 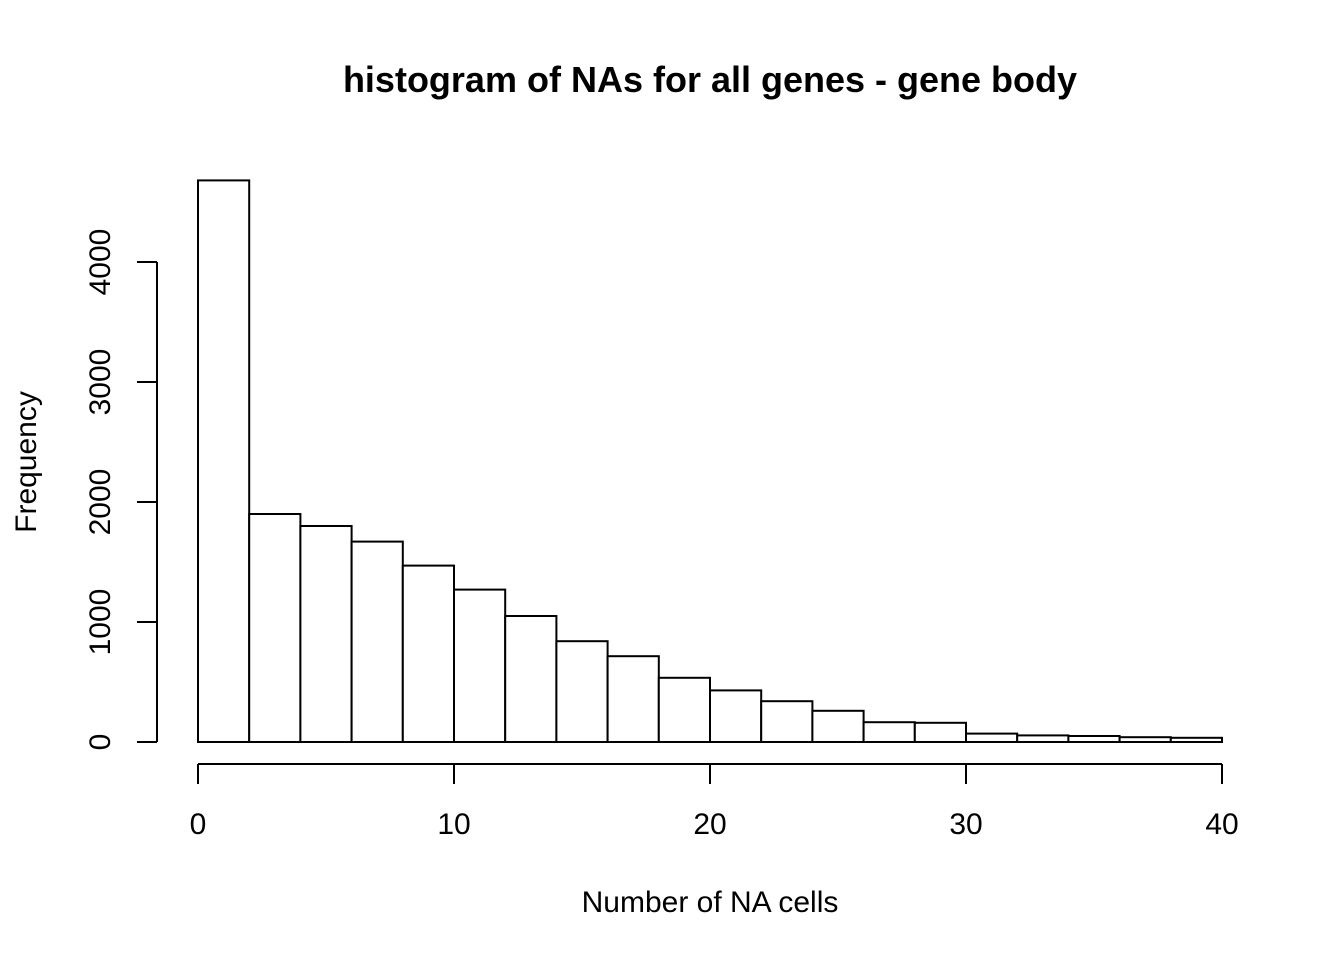 What do you see at coordinates (710, 902) in the screenshot?
I see `x-axis-label: Number of NA cells` at bounding box center [710, 902].